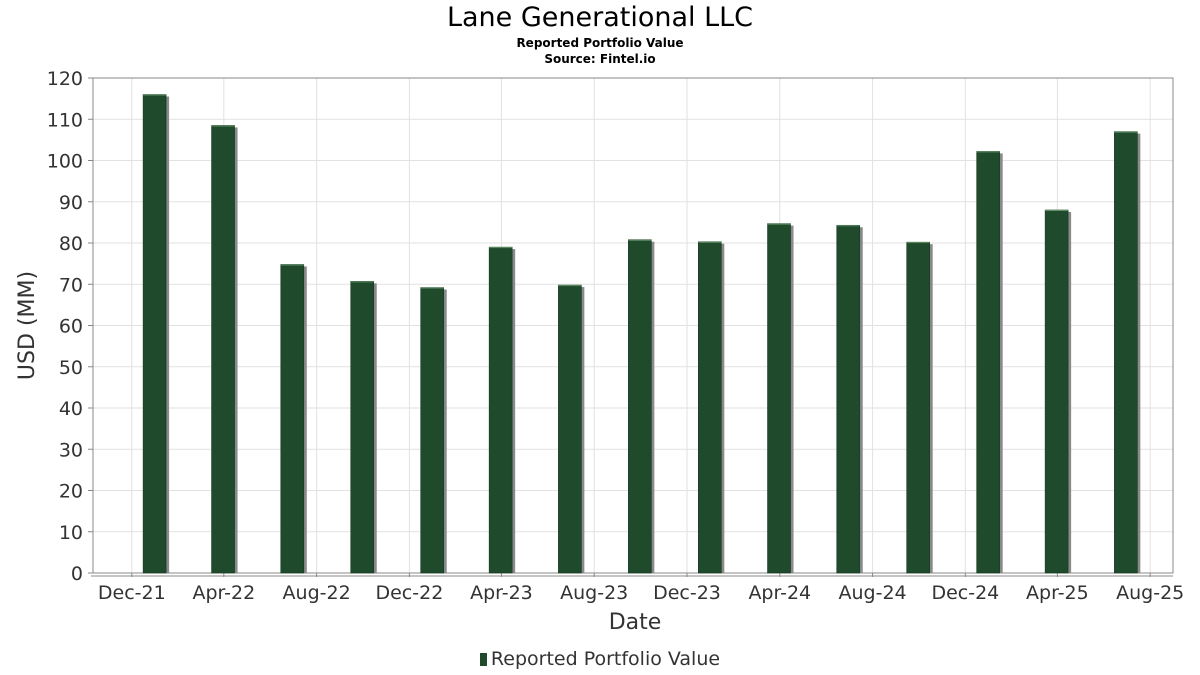 The height and width of the screenshot is (675, 1200). I want to click on y-axis-title: USD (MM), so click(27, 325).